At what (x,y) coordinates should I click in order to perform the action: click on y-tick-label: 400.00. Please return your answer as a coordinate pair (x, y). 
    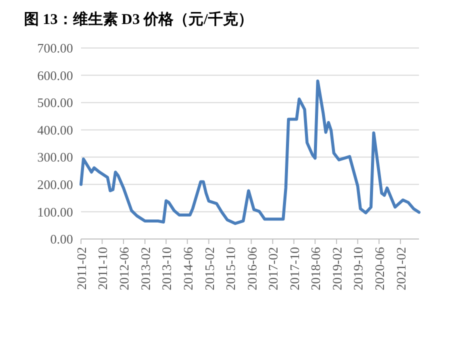
    Looking at the image, I should click on (55, 130).